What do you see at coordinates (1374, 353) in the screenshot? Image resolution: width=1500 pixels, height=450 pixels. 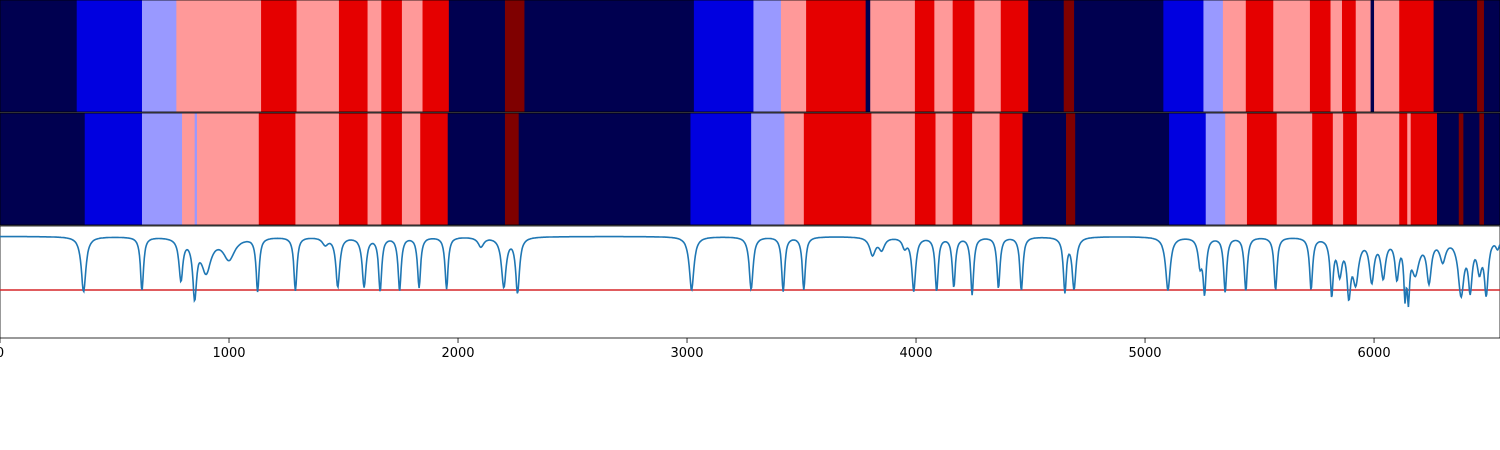 I see `x-tick-label-6: 6000` at bounding box center [1374, 353].